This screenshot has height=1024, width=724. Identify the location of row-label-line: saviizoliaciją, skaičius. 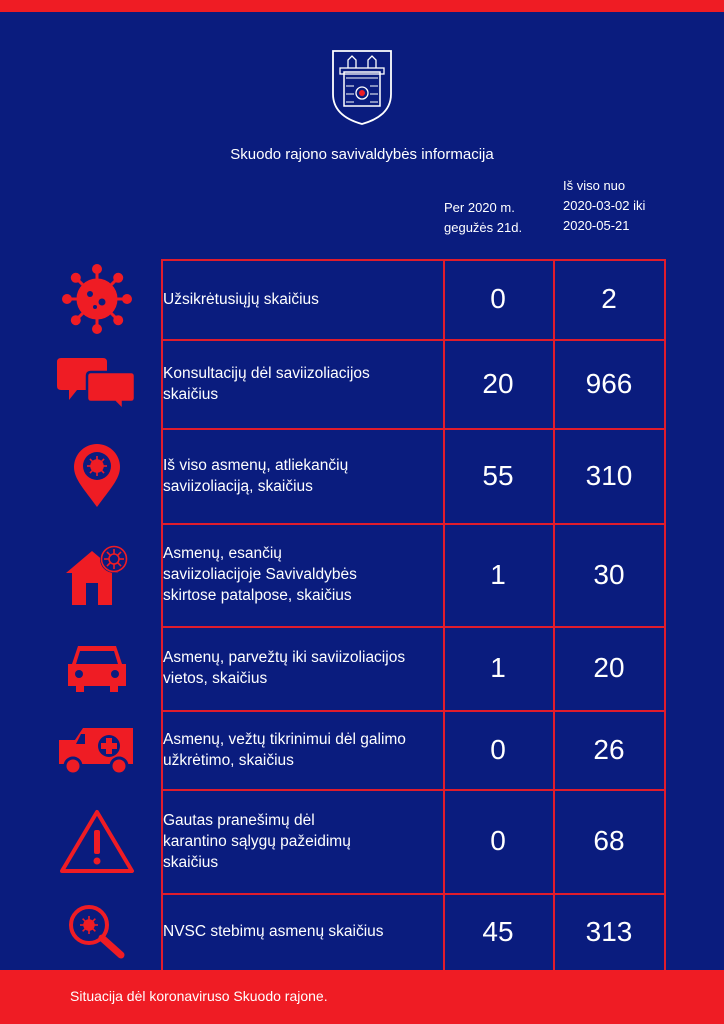
(238, 486).